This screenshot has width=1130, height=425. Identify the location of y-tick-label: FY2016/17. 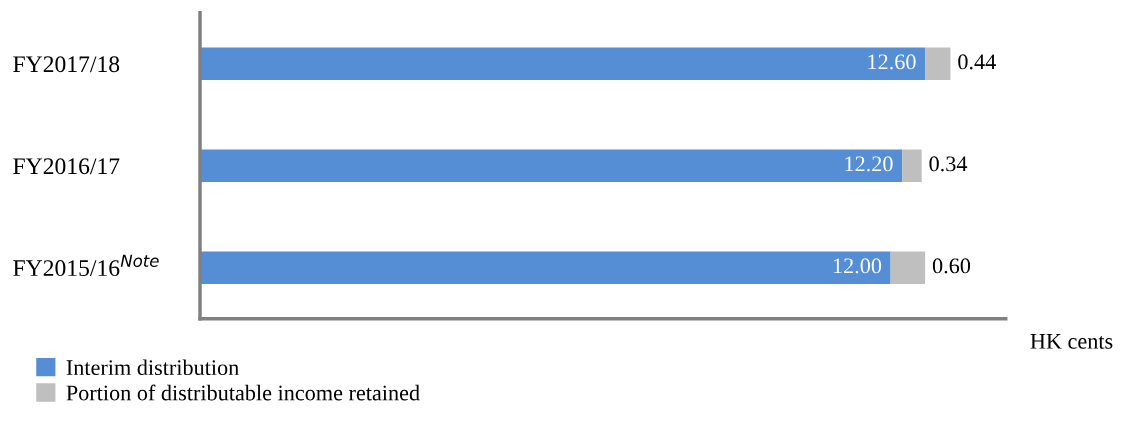
(66, 166).